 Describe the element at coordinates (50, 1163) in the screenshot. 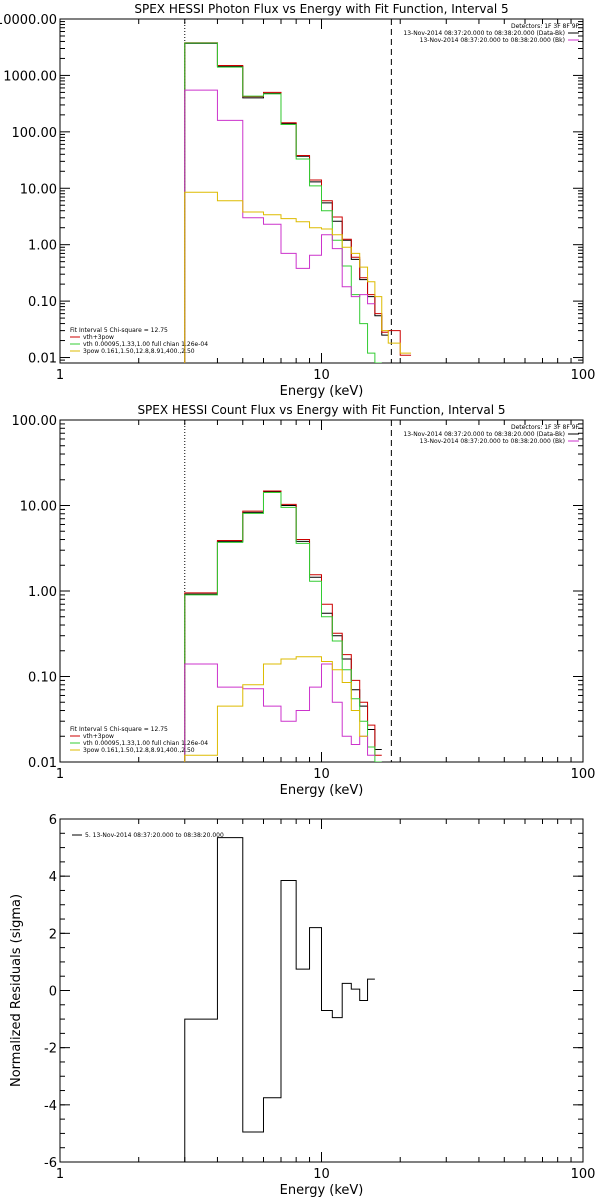

I see `y-tick-label: -6` at that location.